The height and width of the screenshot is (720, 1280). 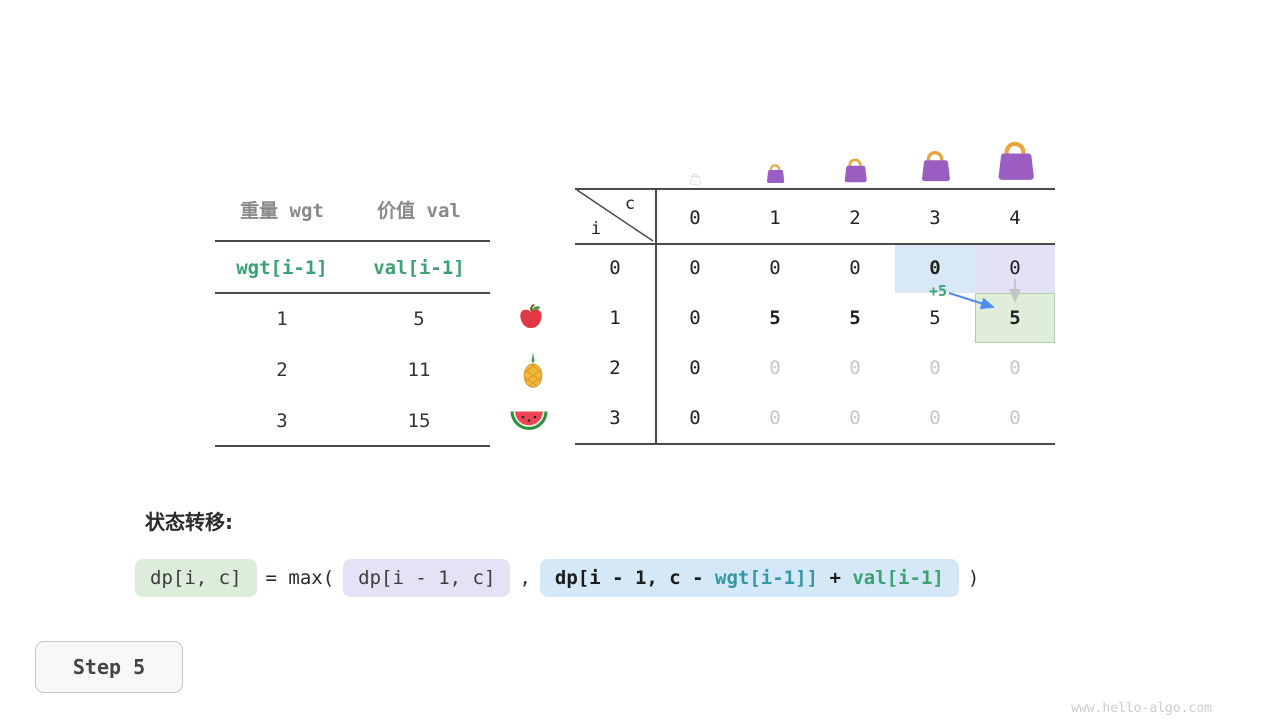 I want to click on highlight-blue-cell, so click(x=935, y=268).